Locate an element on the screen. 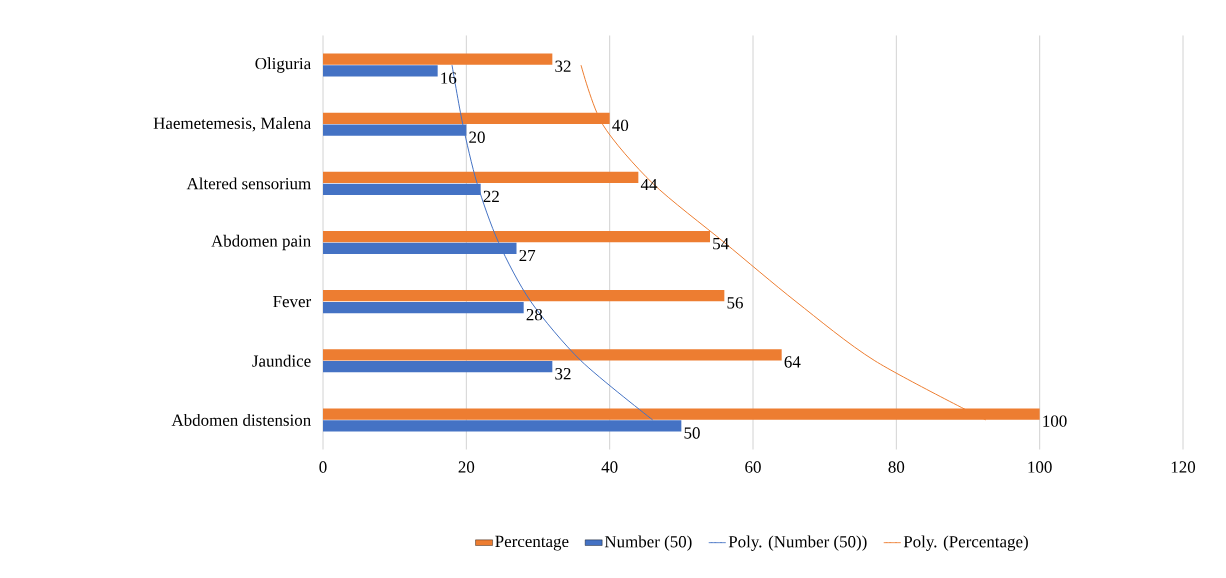  data-label: 50 is located at coordinates (692, 433).